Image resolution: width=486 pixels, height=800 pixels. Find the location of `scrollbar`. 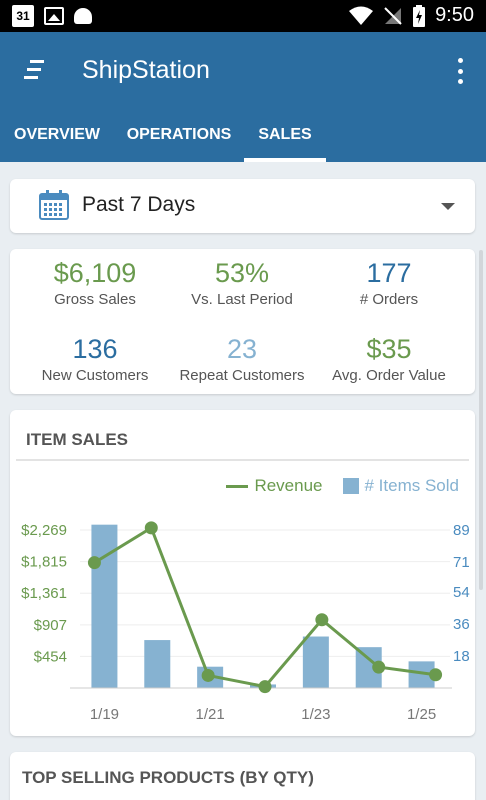

scrollbar is located at coordinates (481, 420).